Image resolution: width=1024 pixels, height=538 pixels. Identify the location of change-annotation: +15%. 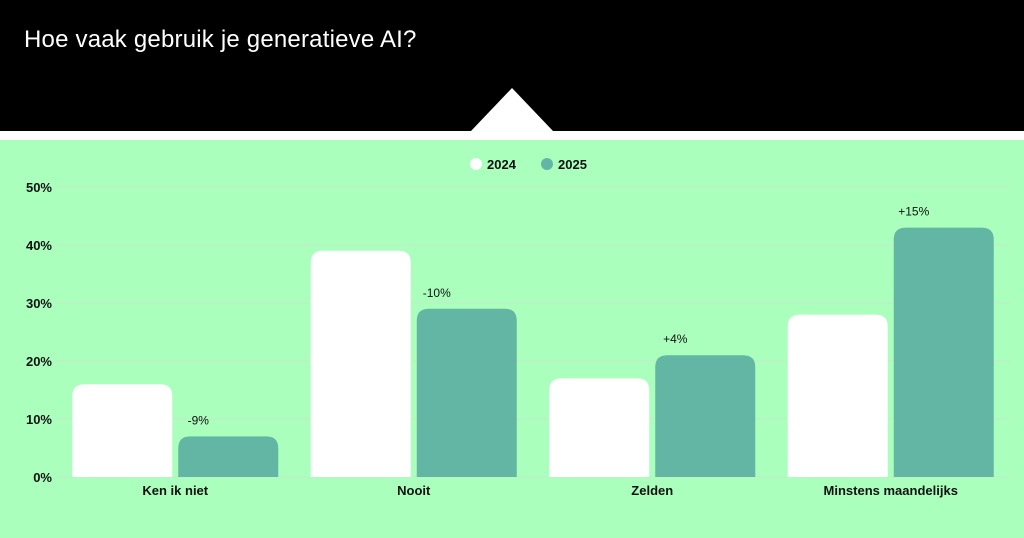
(913, 212).